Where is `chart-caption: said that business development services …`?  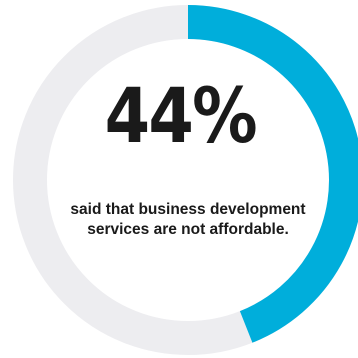 chart-caption: said that business development services … is located at coordinates (188, 219).